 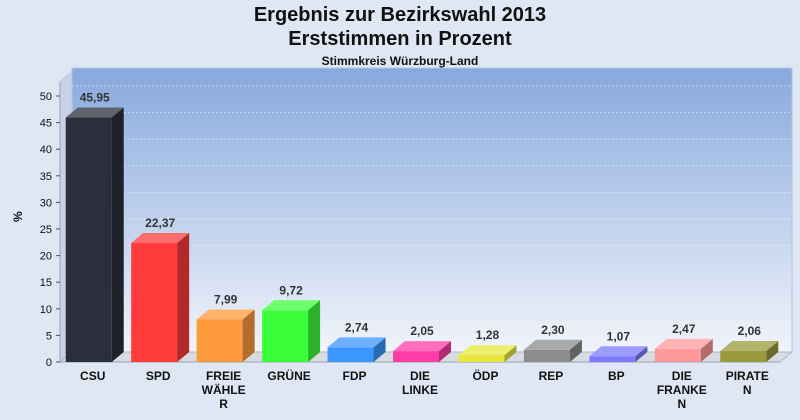 What do you see at coordinates (49, 336) in the screenshot?
I see `y-tick-label: 5` at bounding box center [49, 336].